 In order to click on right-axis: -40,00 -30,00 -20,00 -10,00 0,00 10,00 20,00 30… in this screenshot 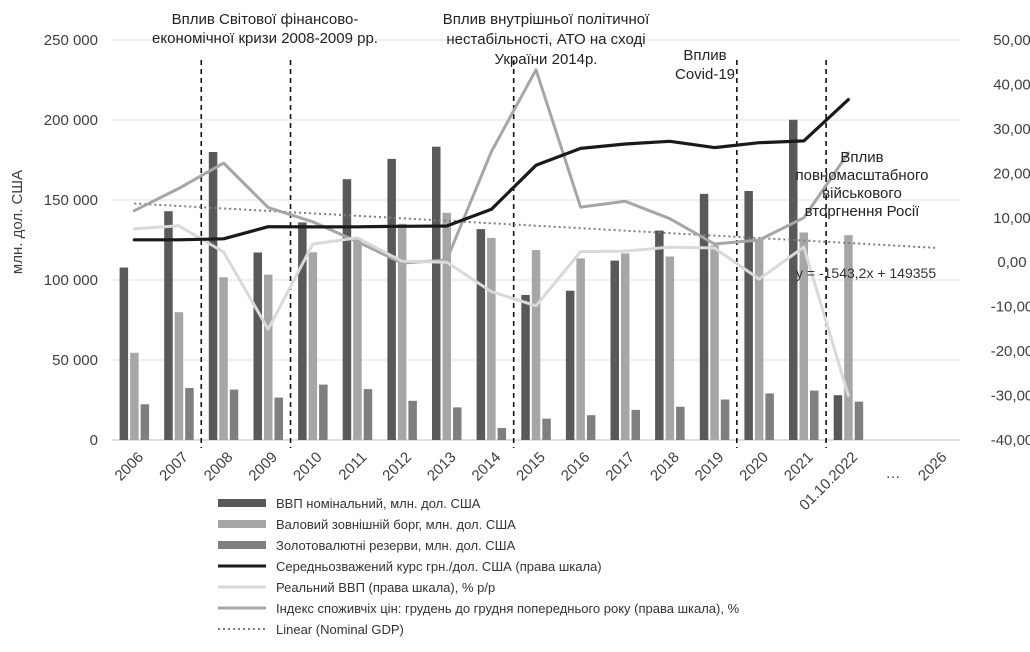, I will do `click(1010, 240)`.